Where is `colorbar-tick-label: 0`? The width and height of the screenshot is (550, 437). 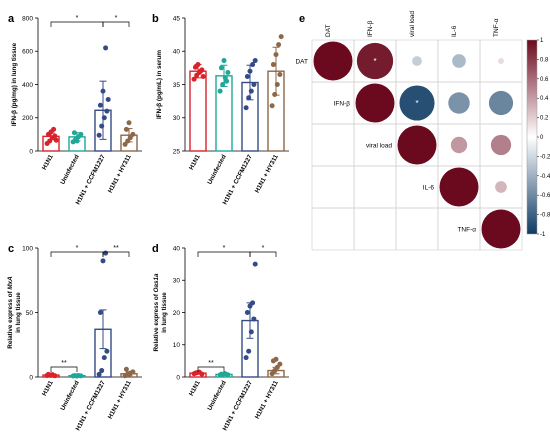 colorbar-tick-label: 0 is located at coordinates (542, 138).